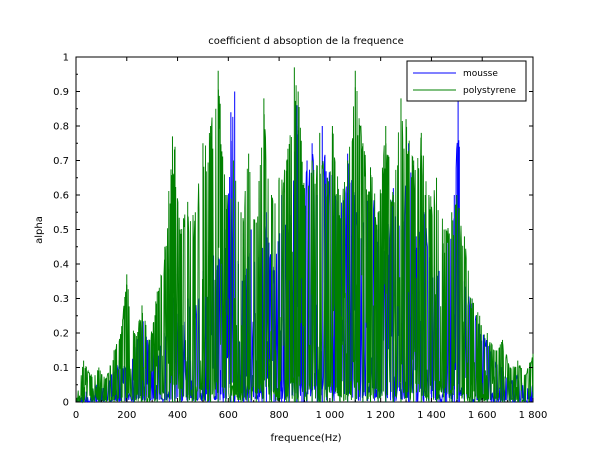  Describe the element at coordinates (76, 415) in the screenshot. I see `x-tick-label: 0` at that location.